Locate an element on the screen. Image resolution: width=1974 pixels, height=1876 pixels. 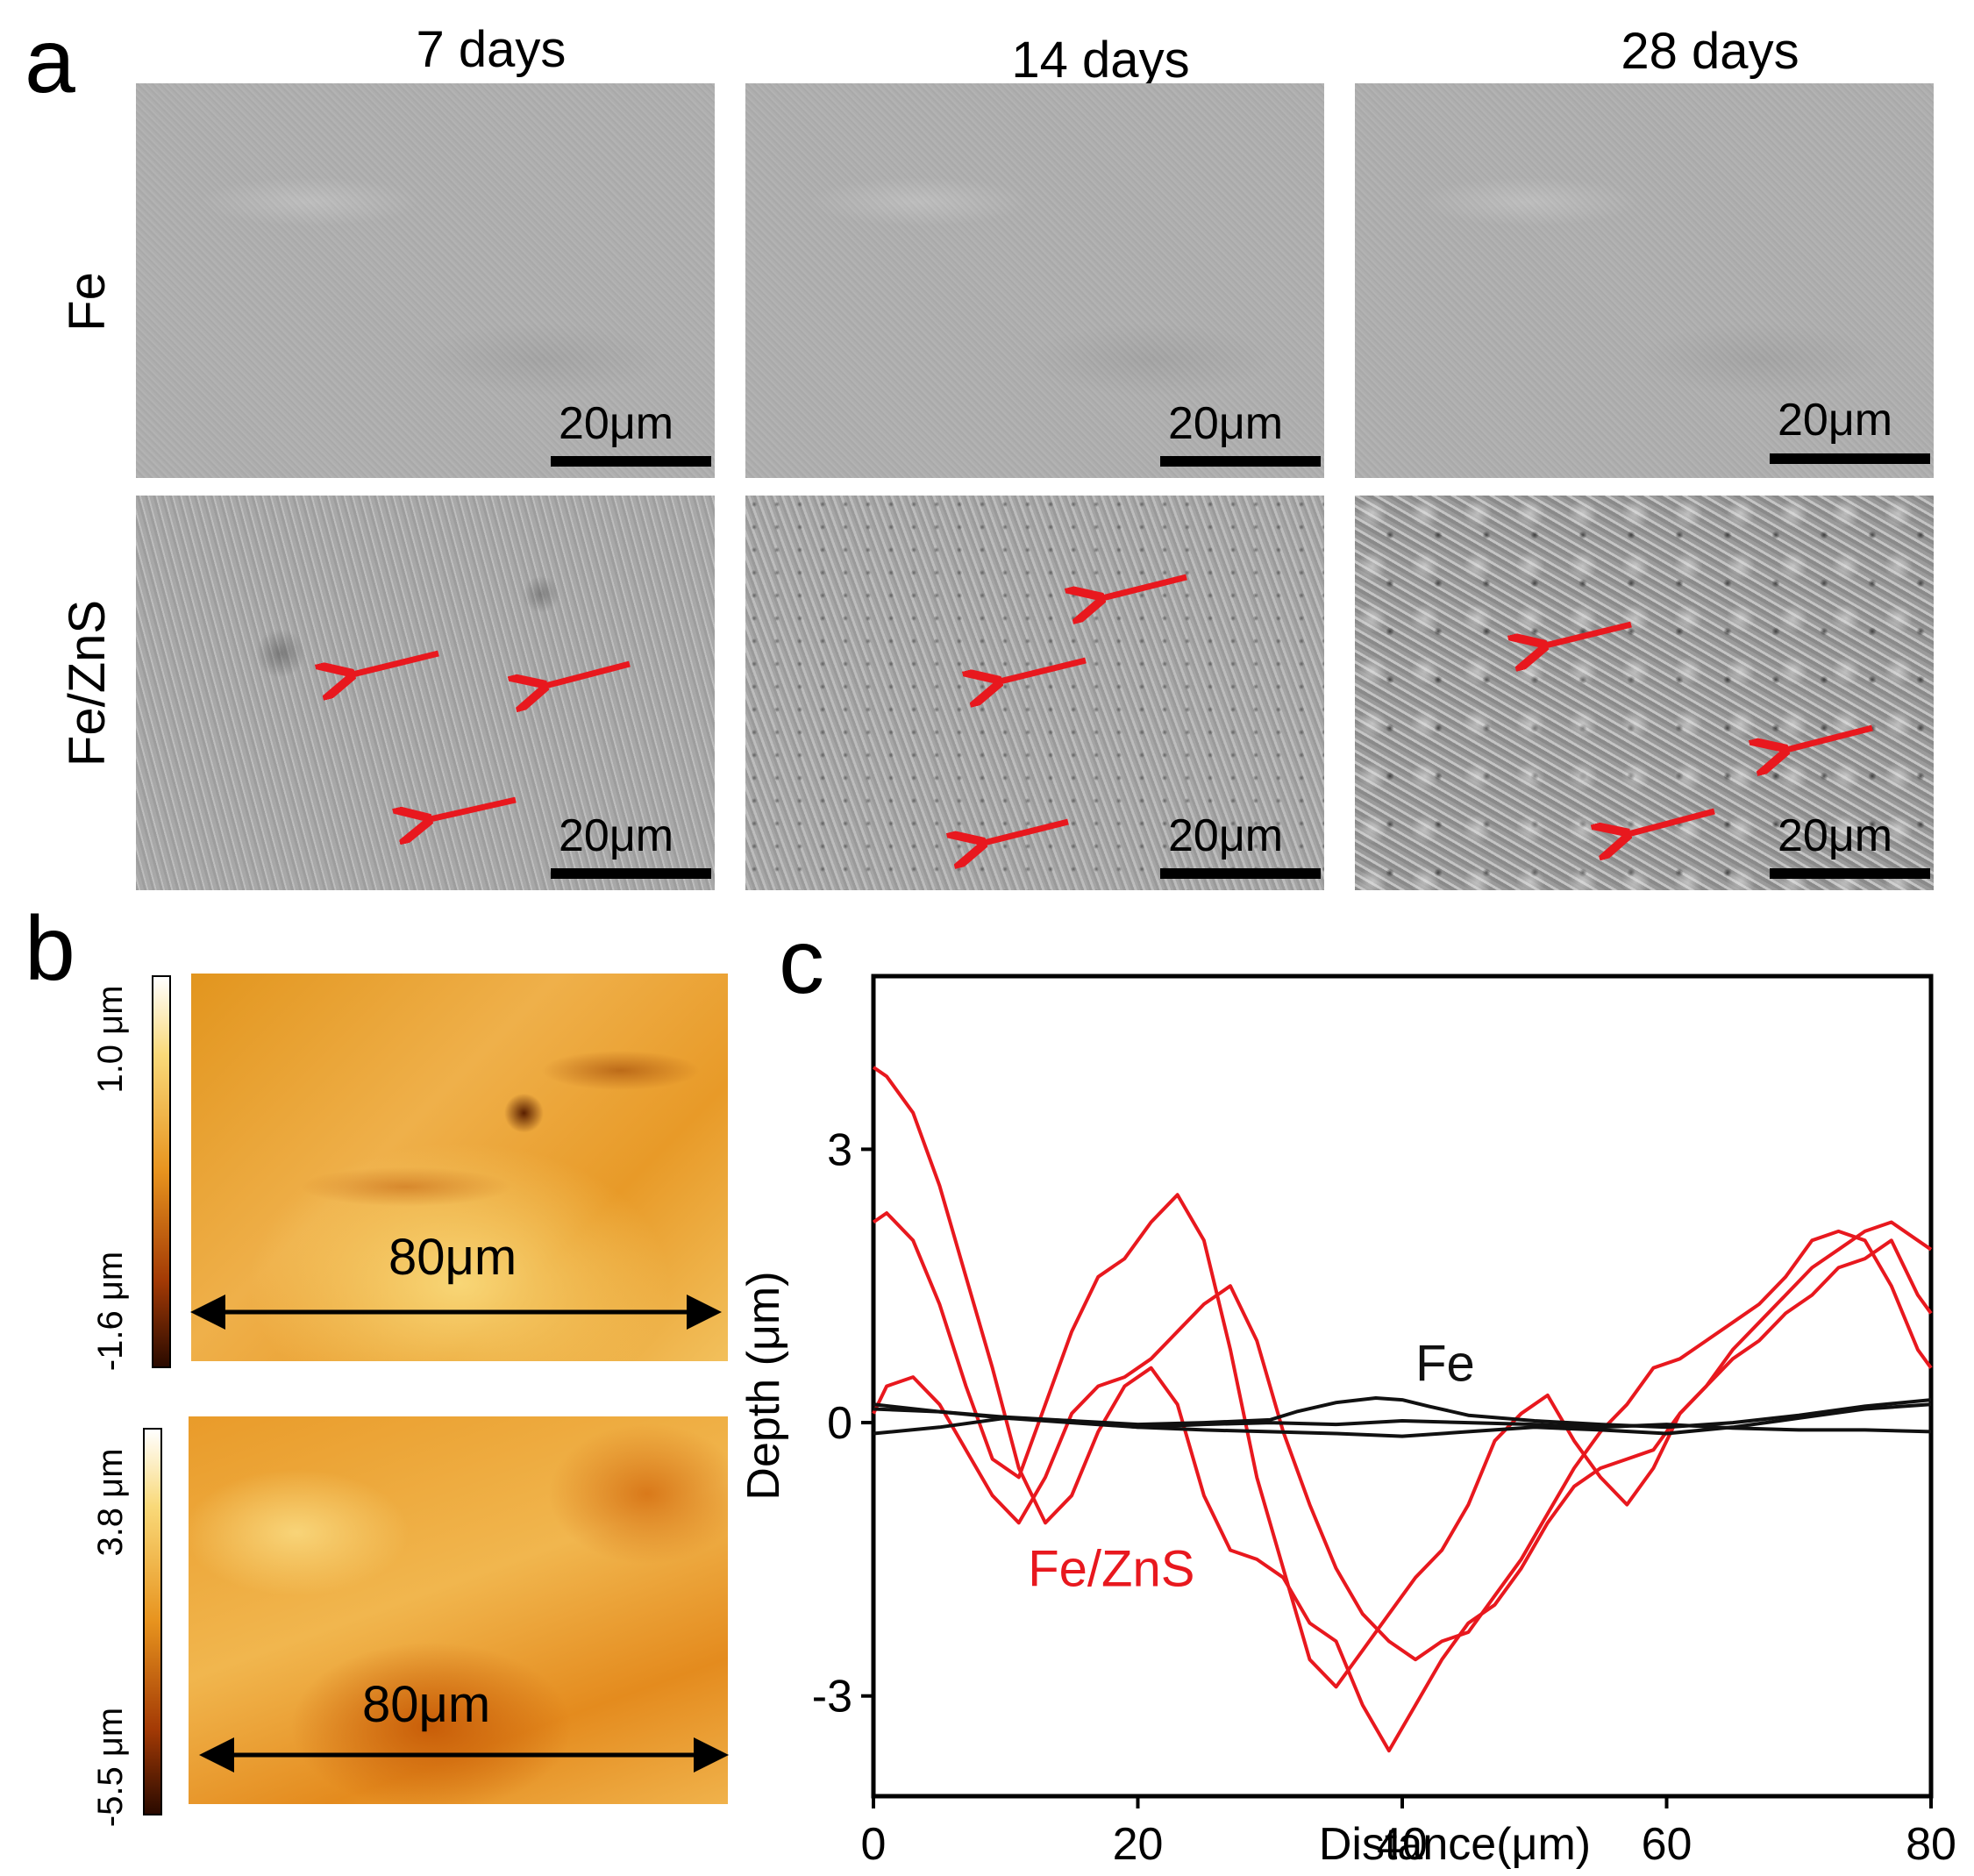
sem-image-fe-7-days: 20μm is located at coordinates (425, 280).